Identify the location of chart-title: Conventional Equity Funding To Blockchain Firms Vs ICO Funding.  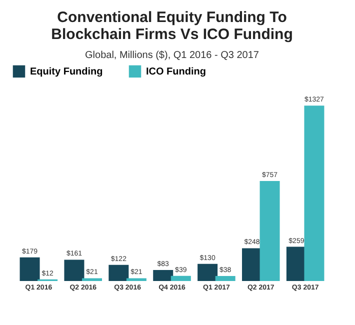
(172, 26).